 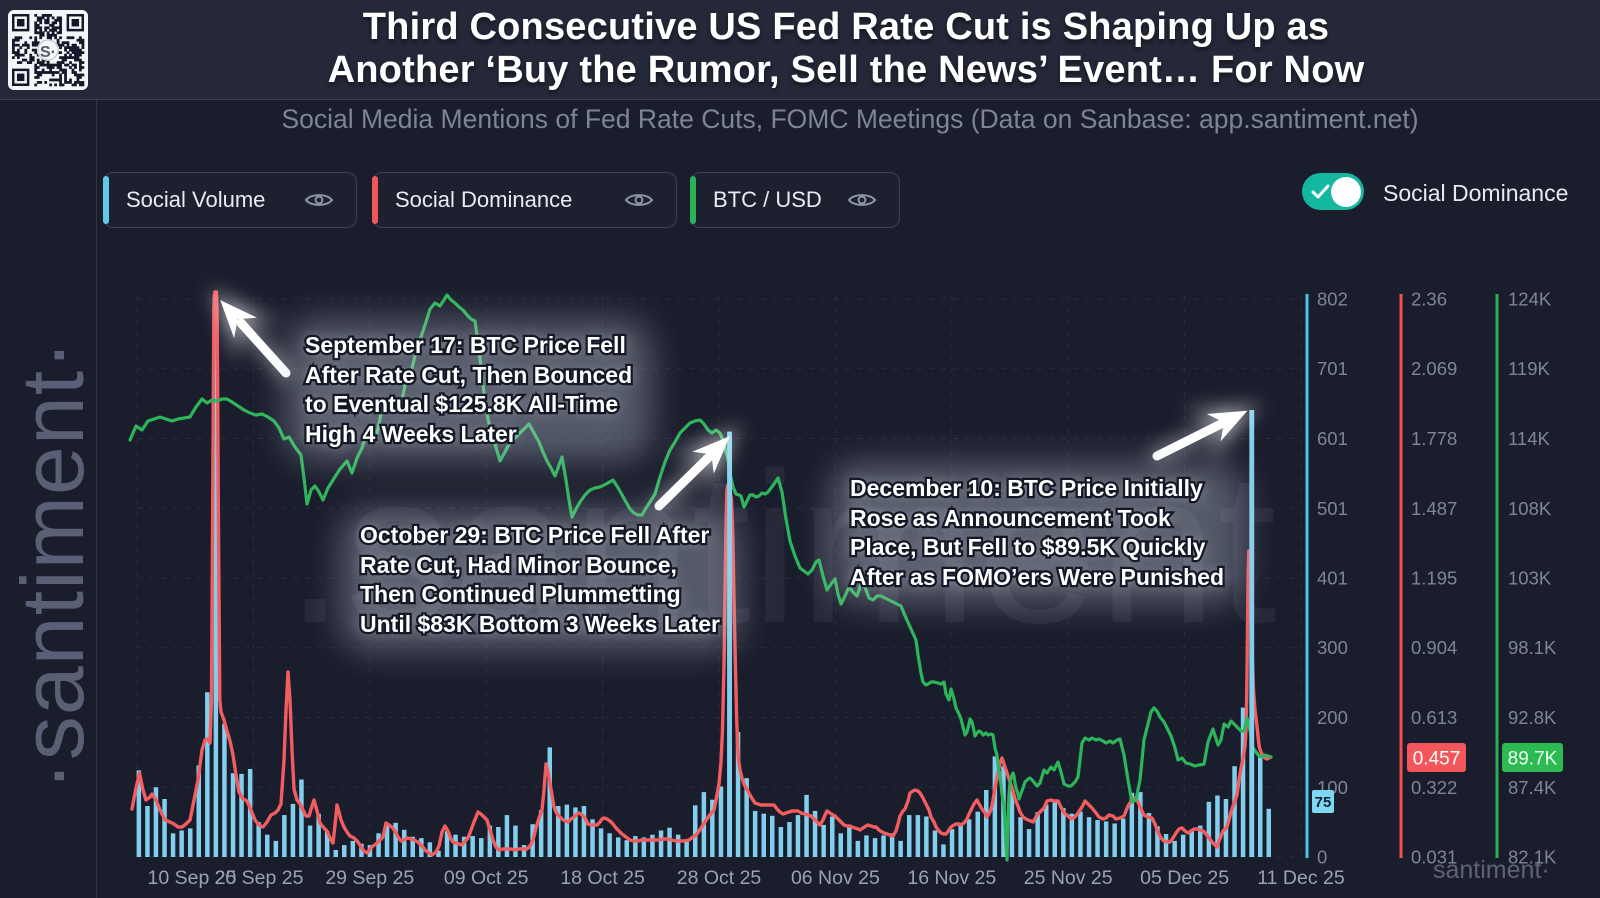 I want to click on svg-text: 16 Nov 25, so click(x=951, y=878).